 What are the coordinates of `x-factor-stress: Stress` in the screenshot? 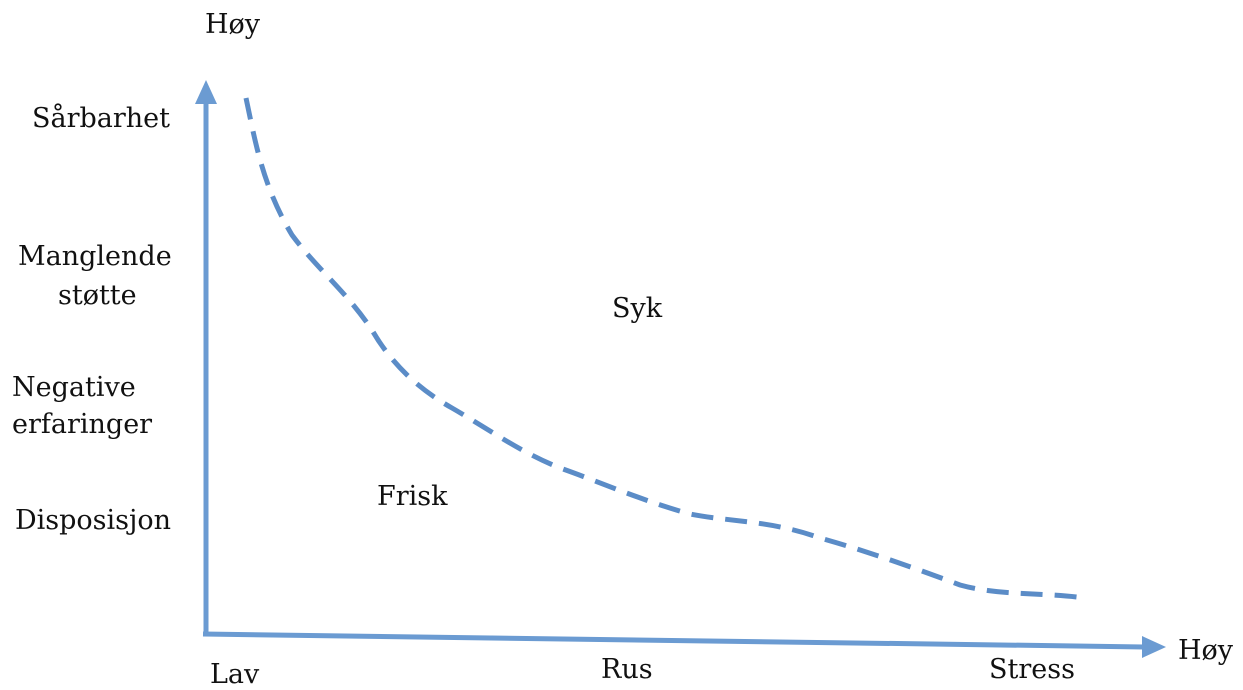 It's located at (1032, 669).